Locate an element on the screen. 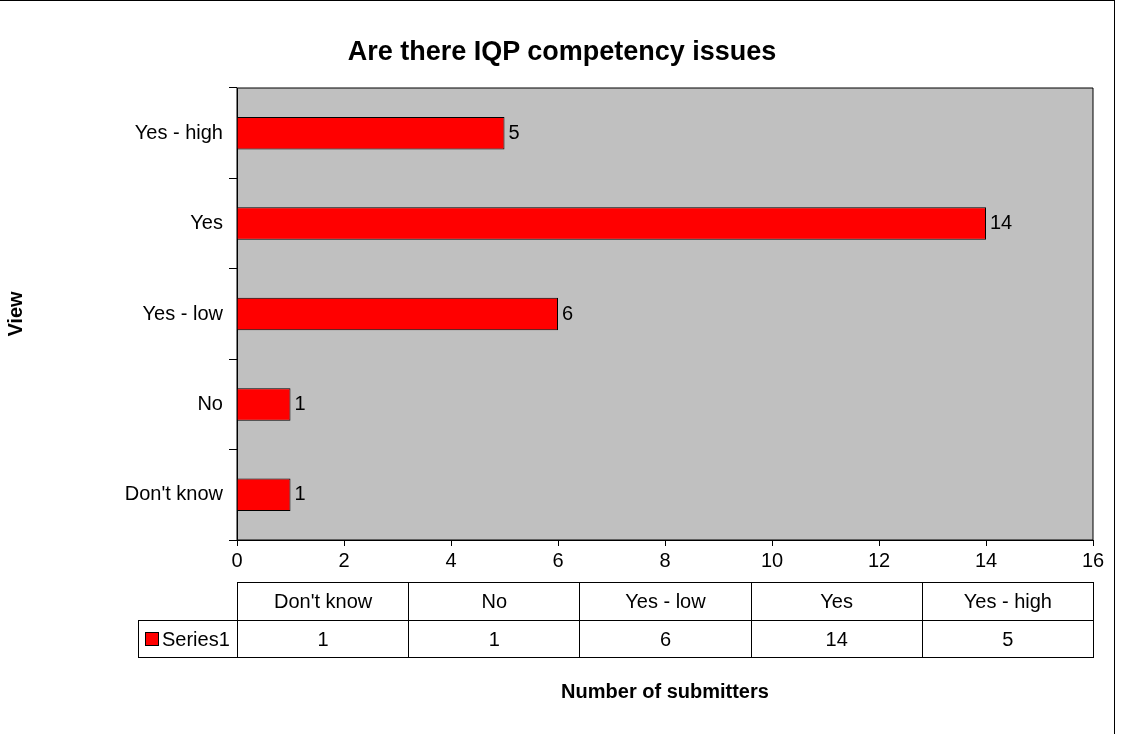  x-tick-label: 12 is located at coordinates (879, 559).